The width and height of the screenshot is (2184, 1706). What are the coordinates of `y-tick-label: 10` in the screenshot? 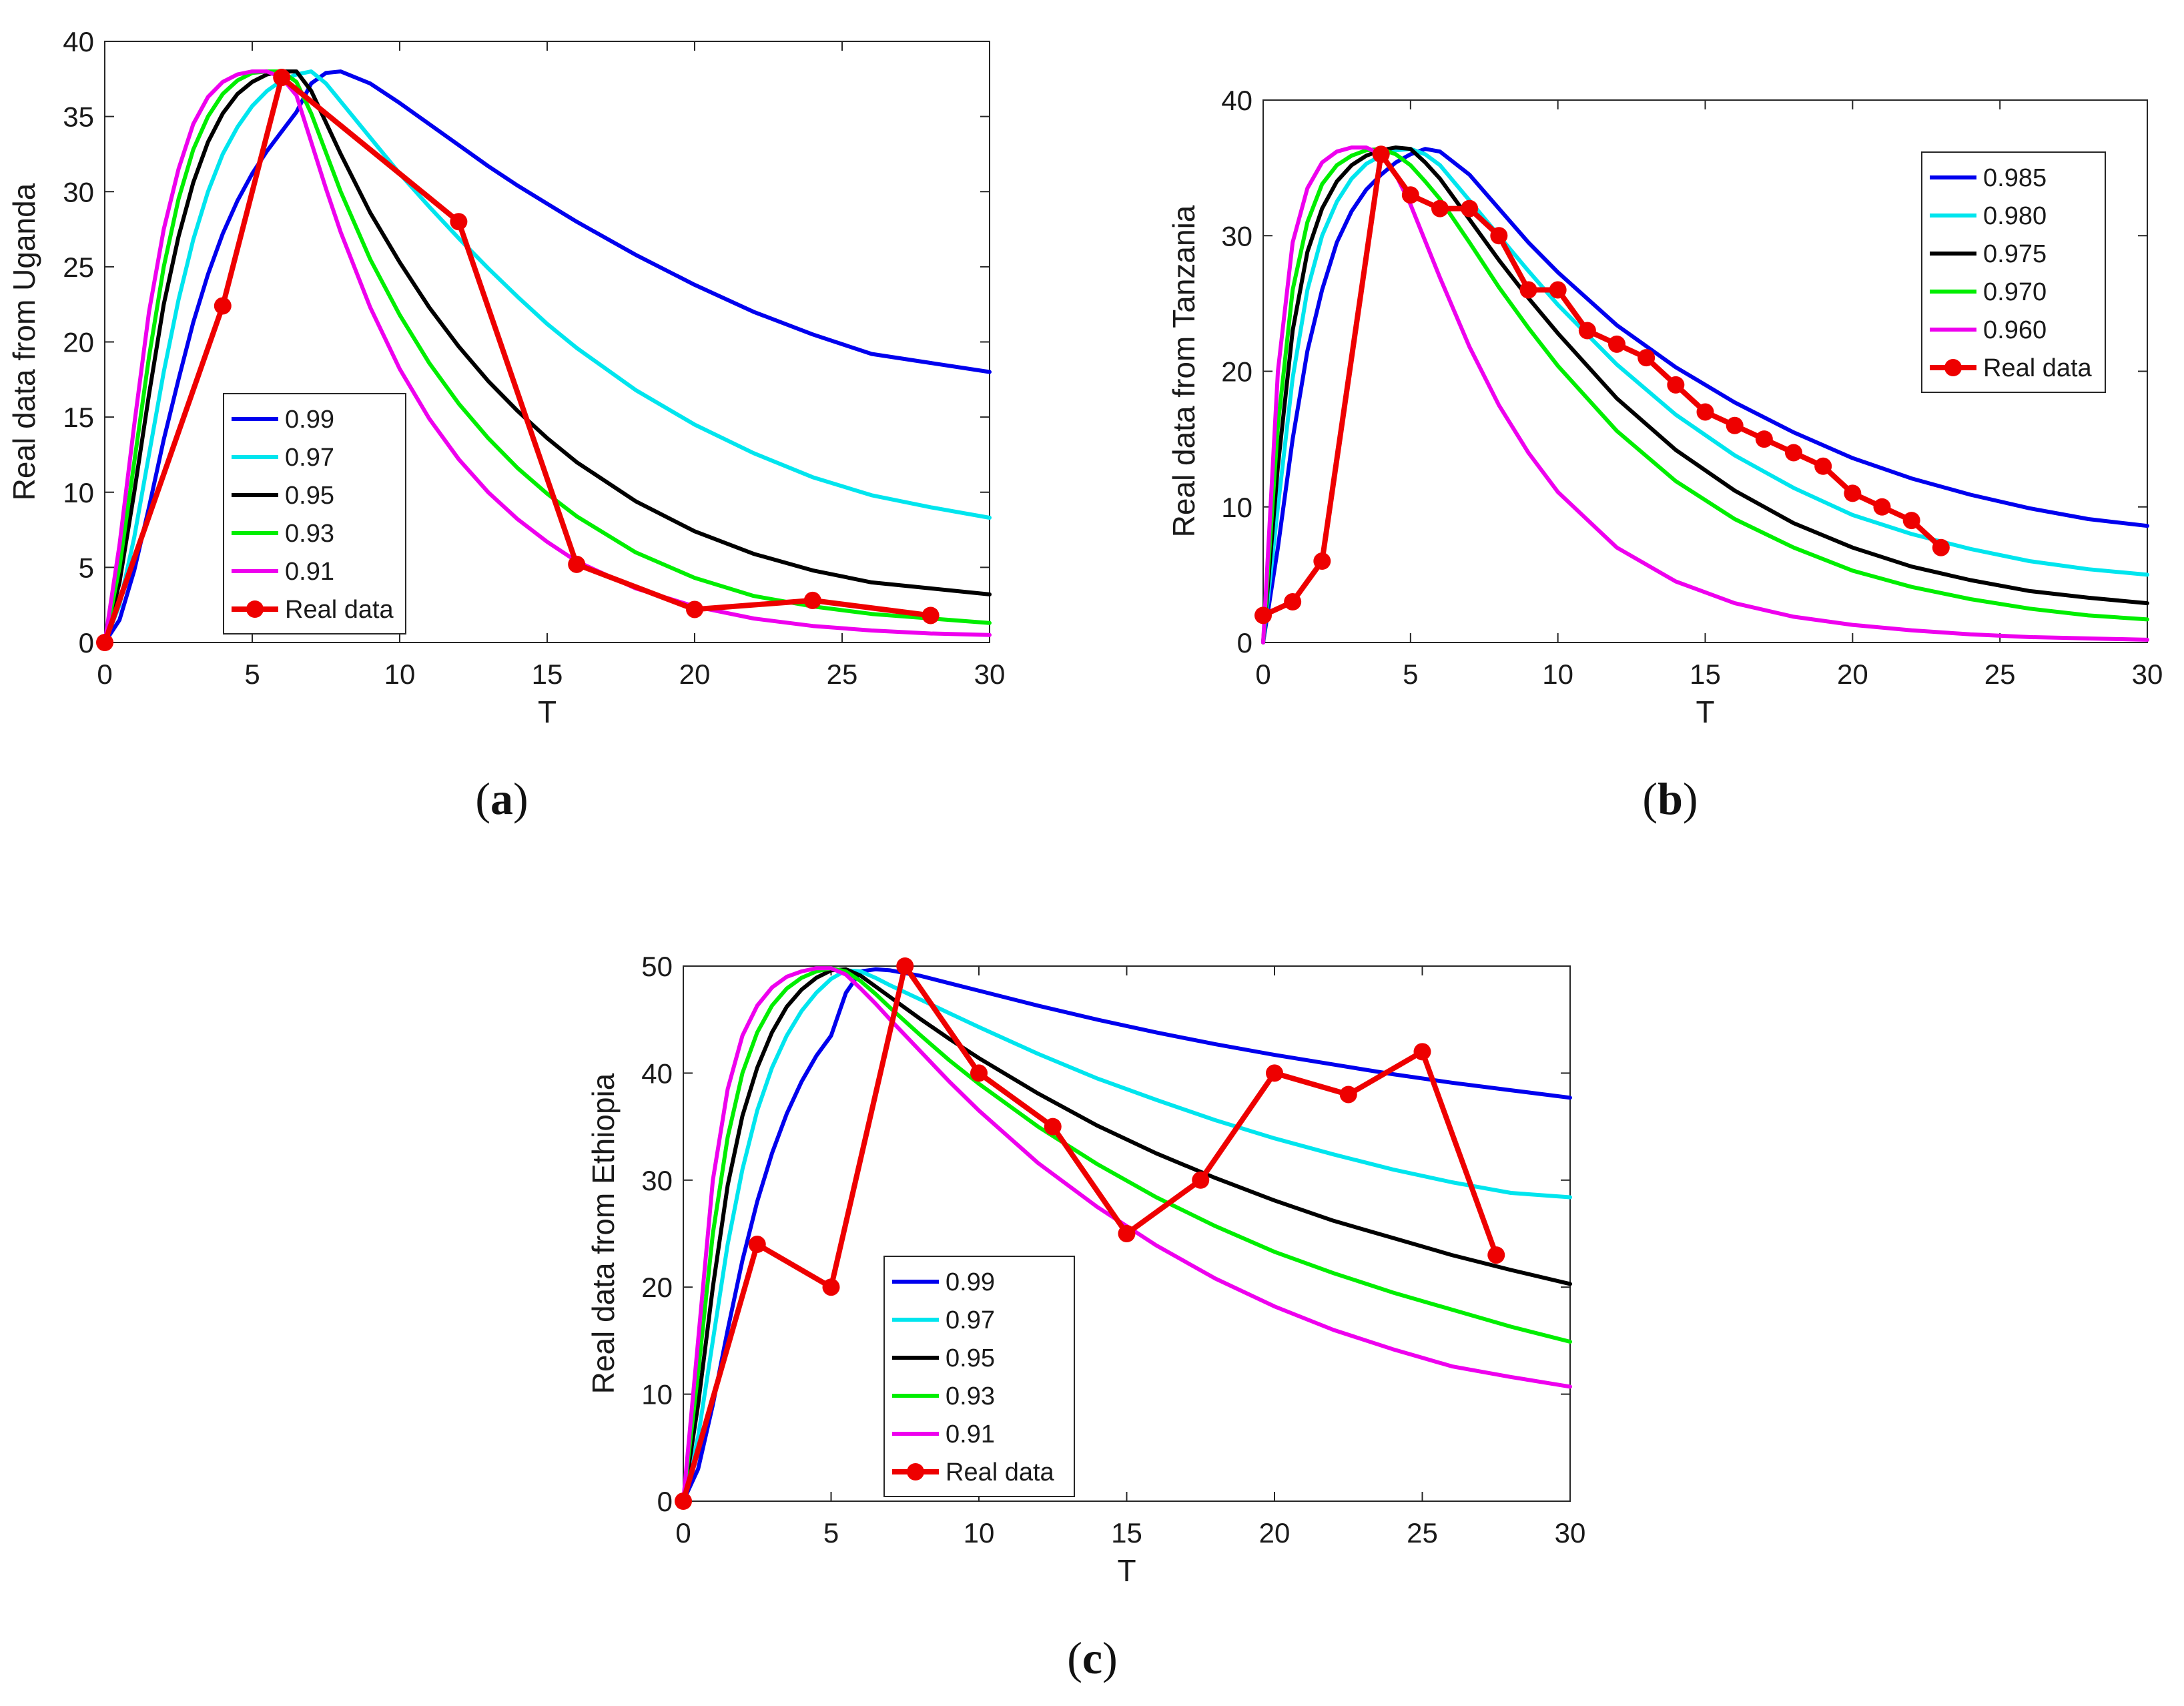 It's located at (657, 1394).